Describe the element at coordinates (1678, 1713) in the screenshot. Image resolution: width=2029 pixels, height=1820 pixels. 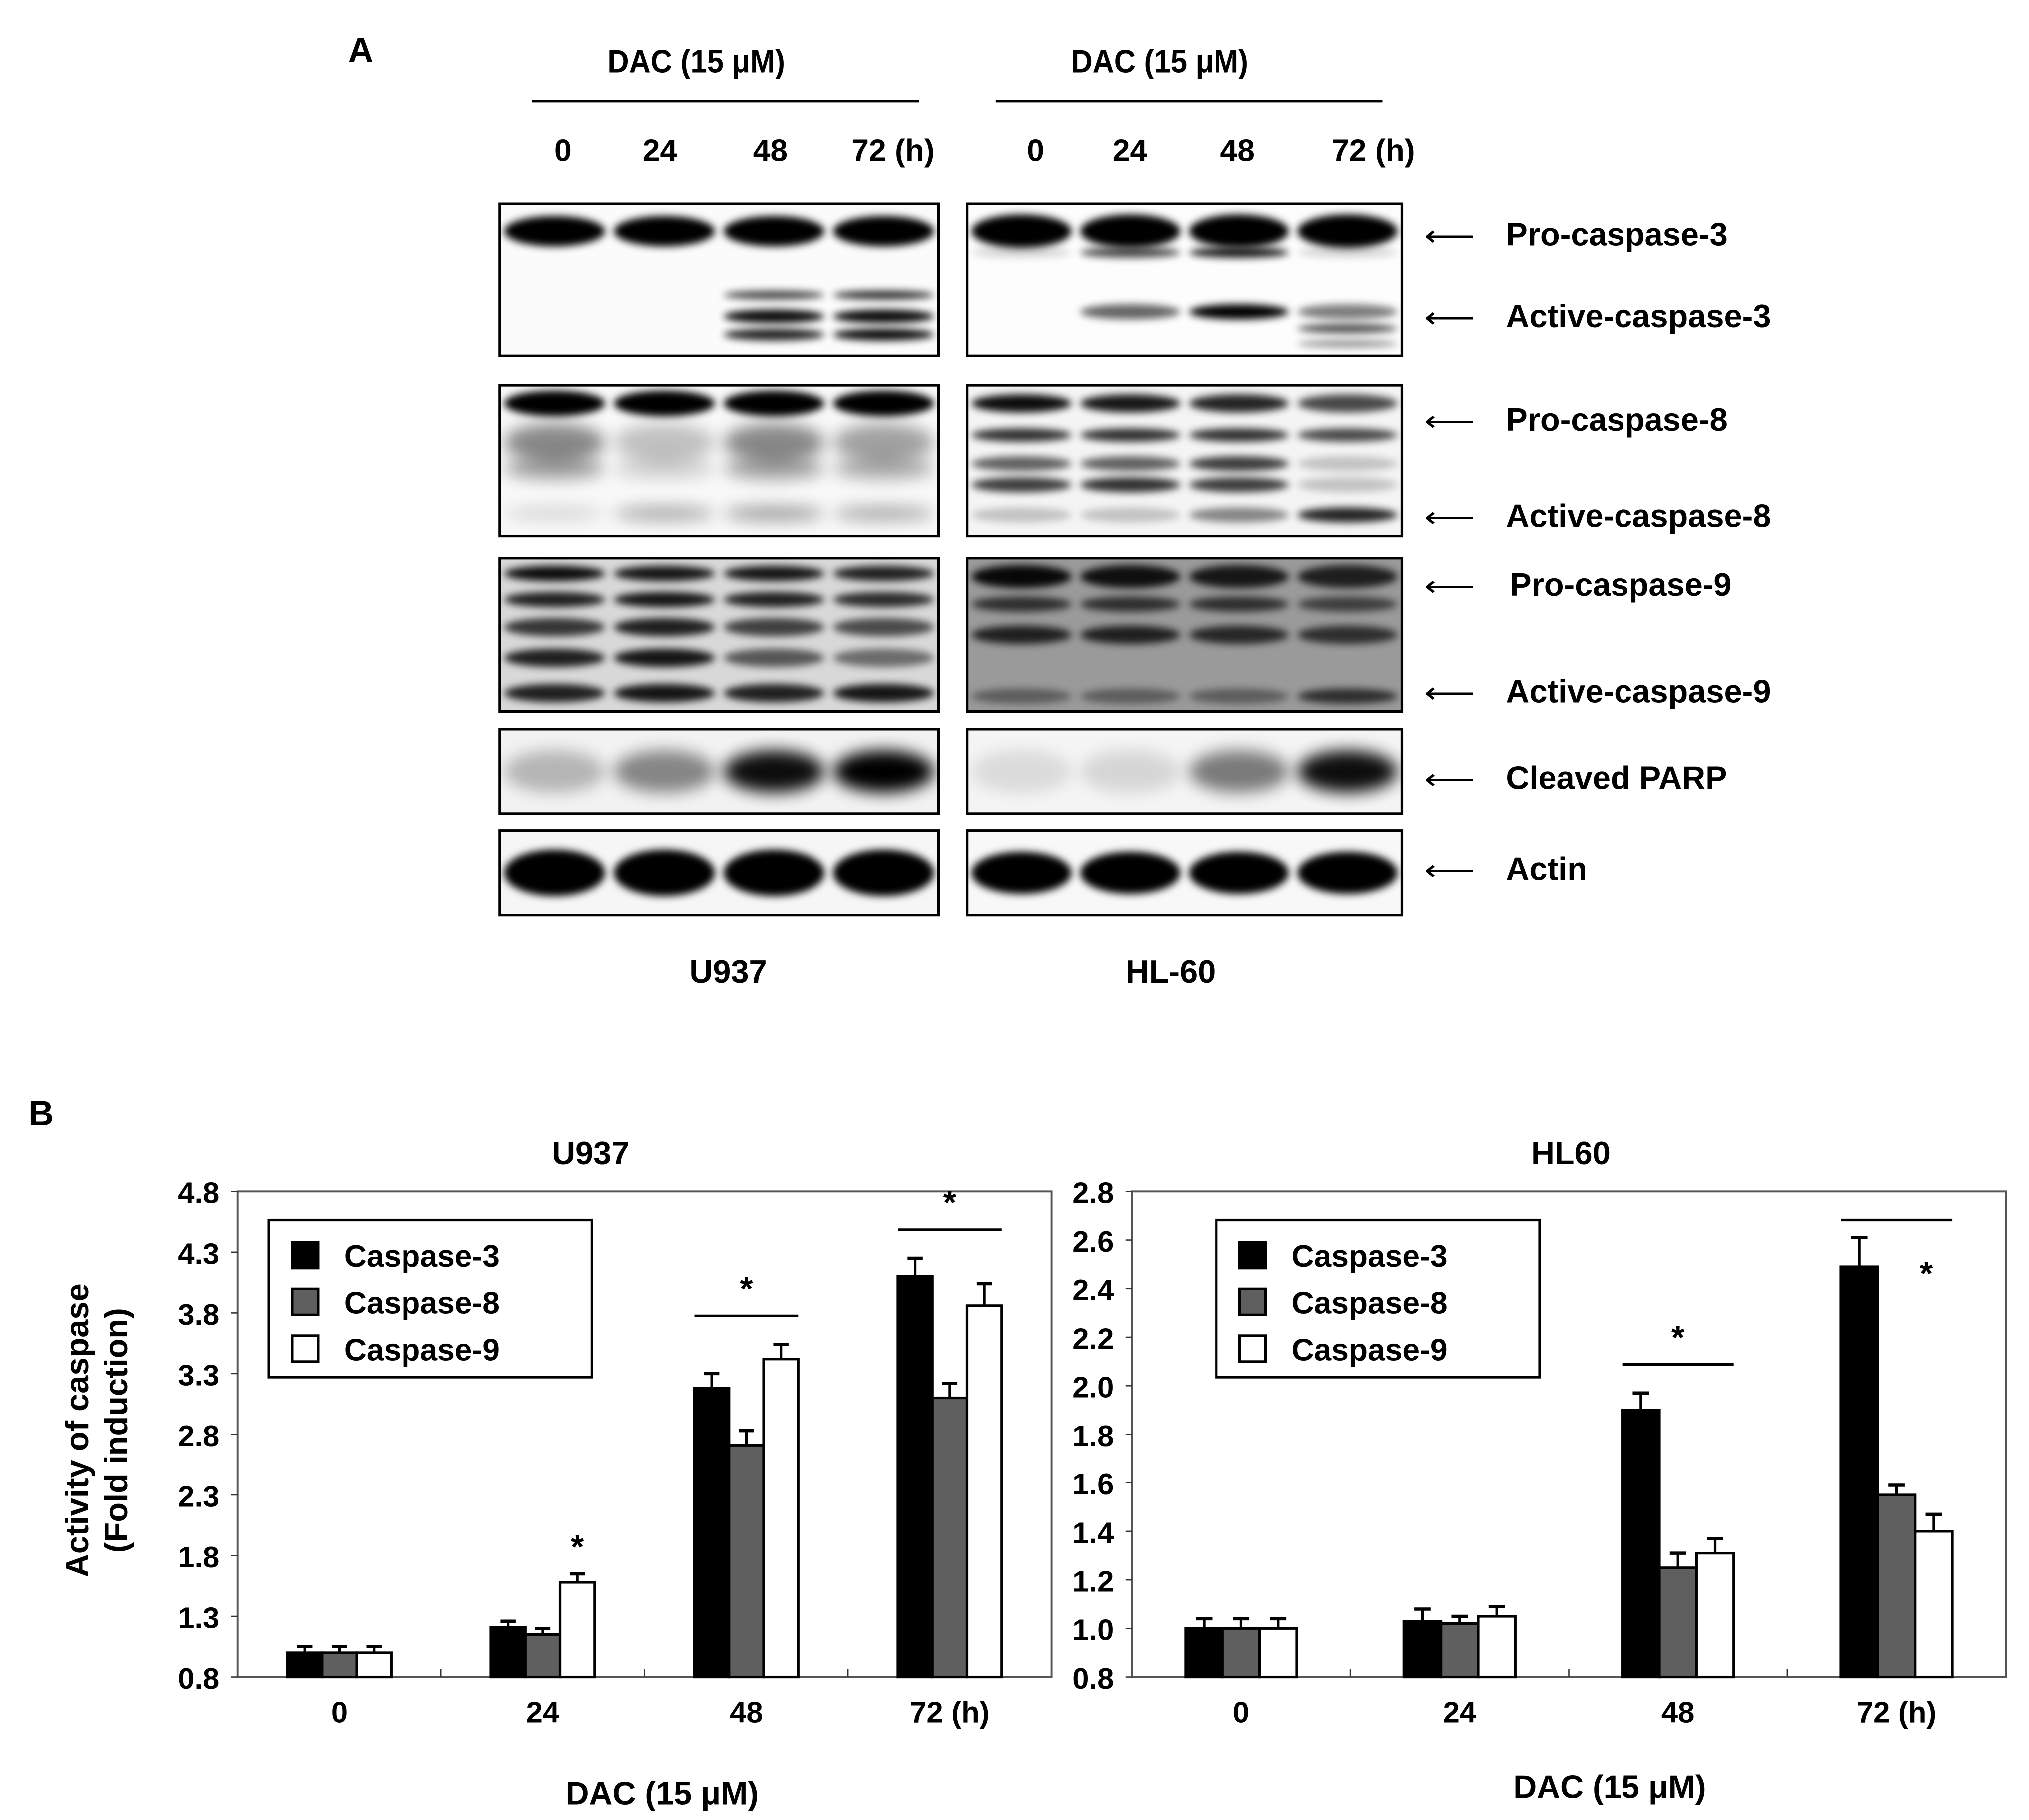
I see `x-tick-label: 48` at that location.